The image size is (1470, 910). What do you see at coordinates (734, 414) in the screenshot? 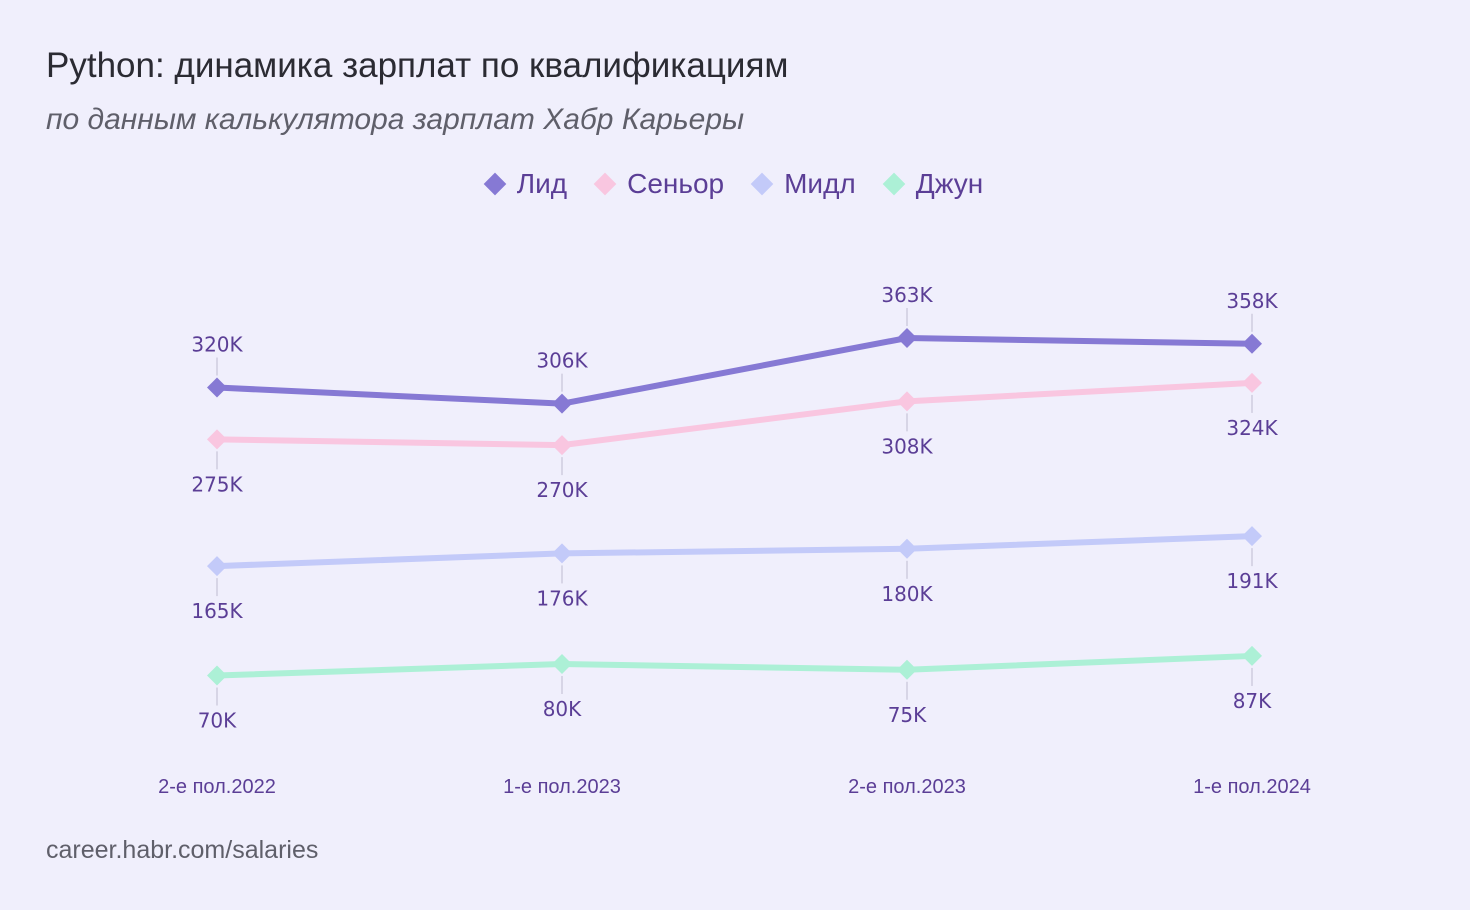
I see `series-line-senior` at bounding box center [734, 414].